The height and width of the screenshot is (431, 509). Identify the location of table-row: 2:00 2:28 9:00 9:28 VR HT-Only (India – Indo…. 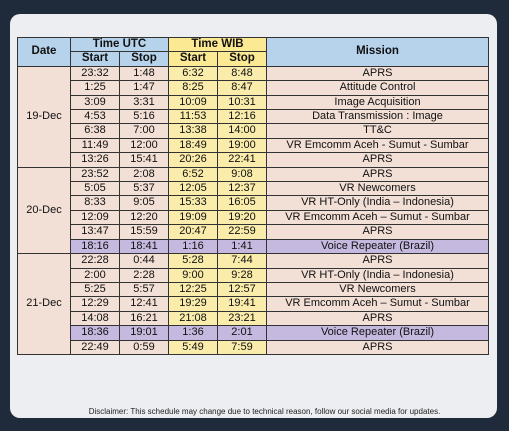
(253, 275).